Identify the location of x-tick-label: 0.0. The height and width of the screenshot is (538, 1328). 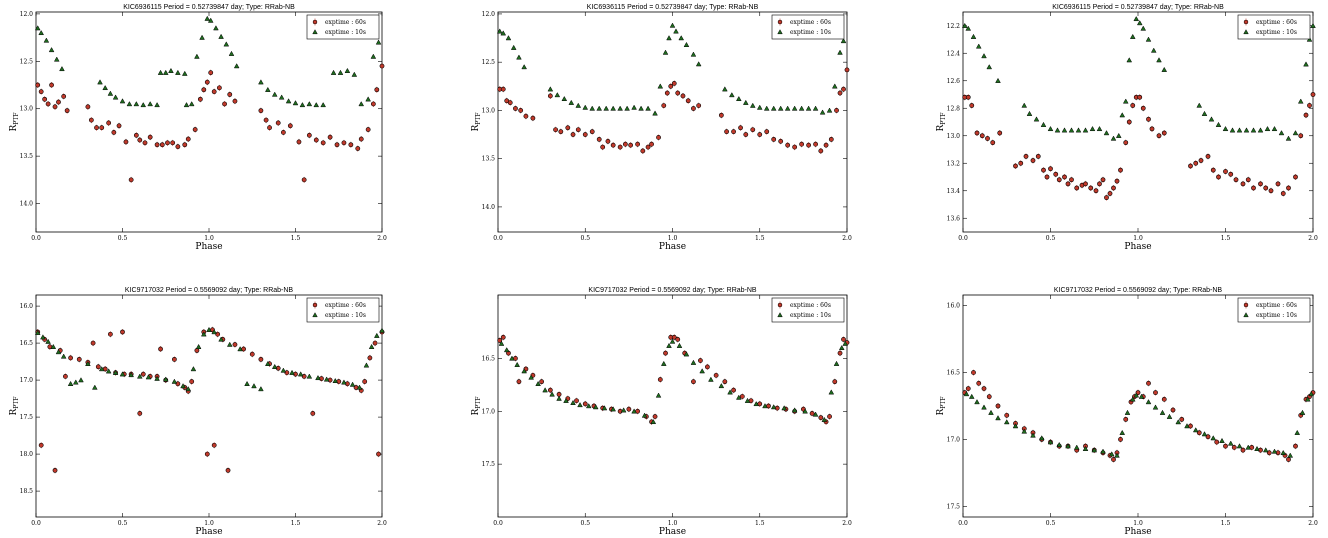
(498, 238).